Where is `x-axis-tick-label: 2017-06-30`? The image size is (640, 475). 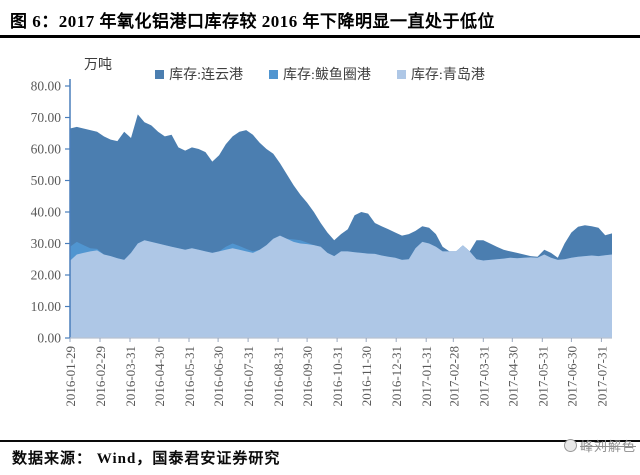 x-axis-tick-label: 2017-06-30 is located at coordinates (571, 376).